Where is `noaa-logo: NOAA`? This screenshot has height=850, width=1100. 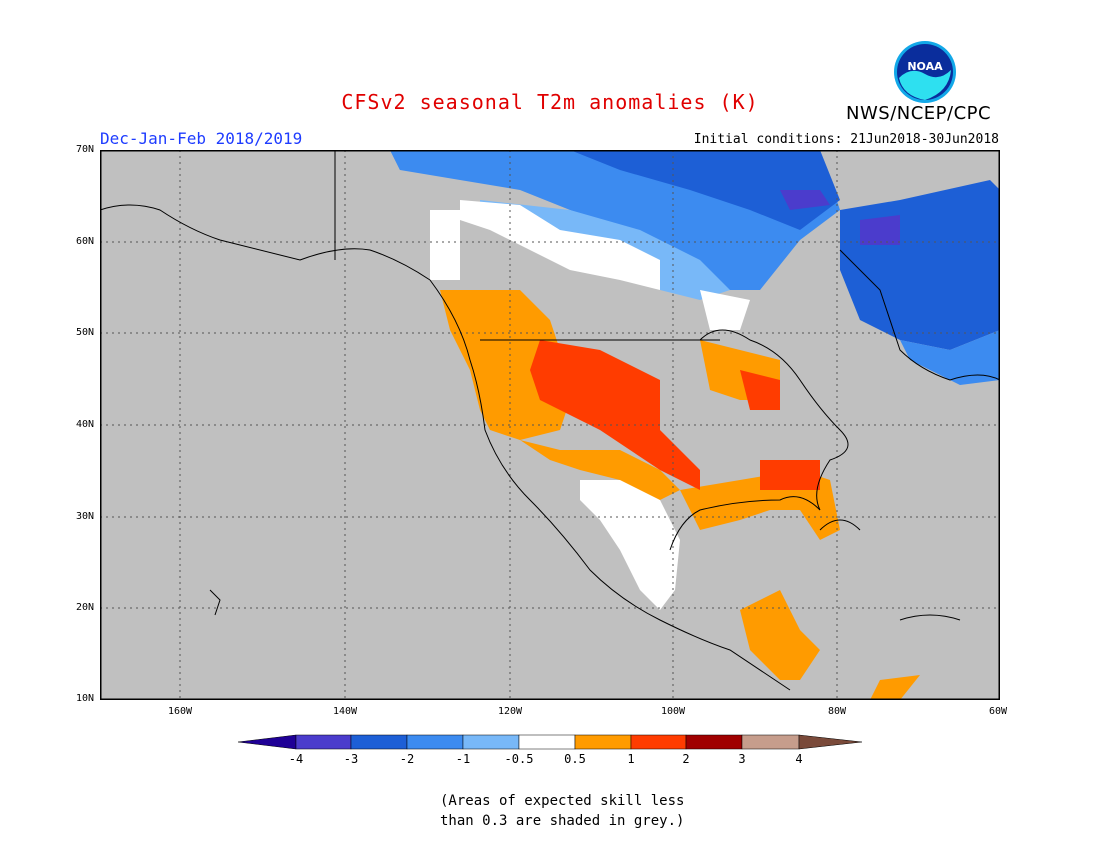
noaa-logo: NOAA is located at coordinates (925, 72).